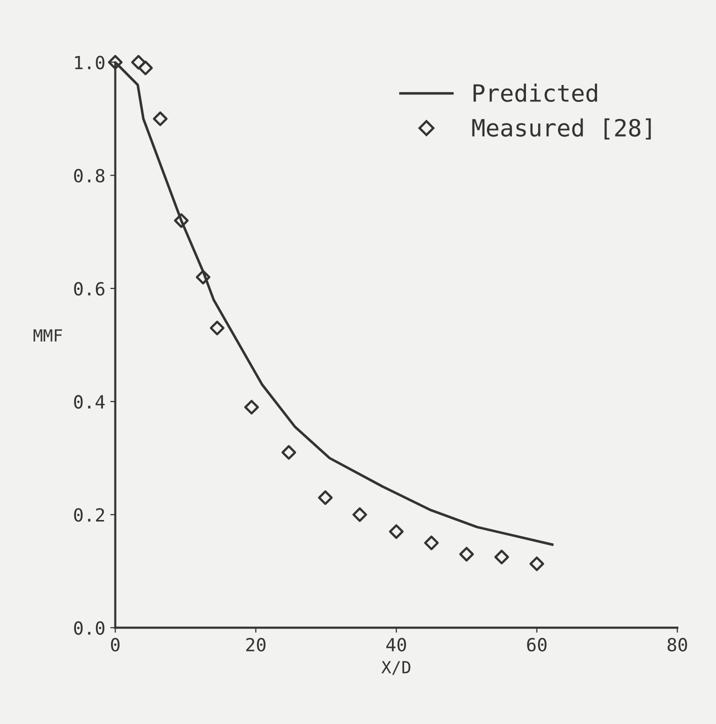 Image resolution: width=716 pixels, height=724 pixels. Describe the element at coordinates (678, 645) in the screenshot. I see `x-tick-label: 80` at that location.